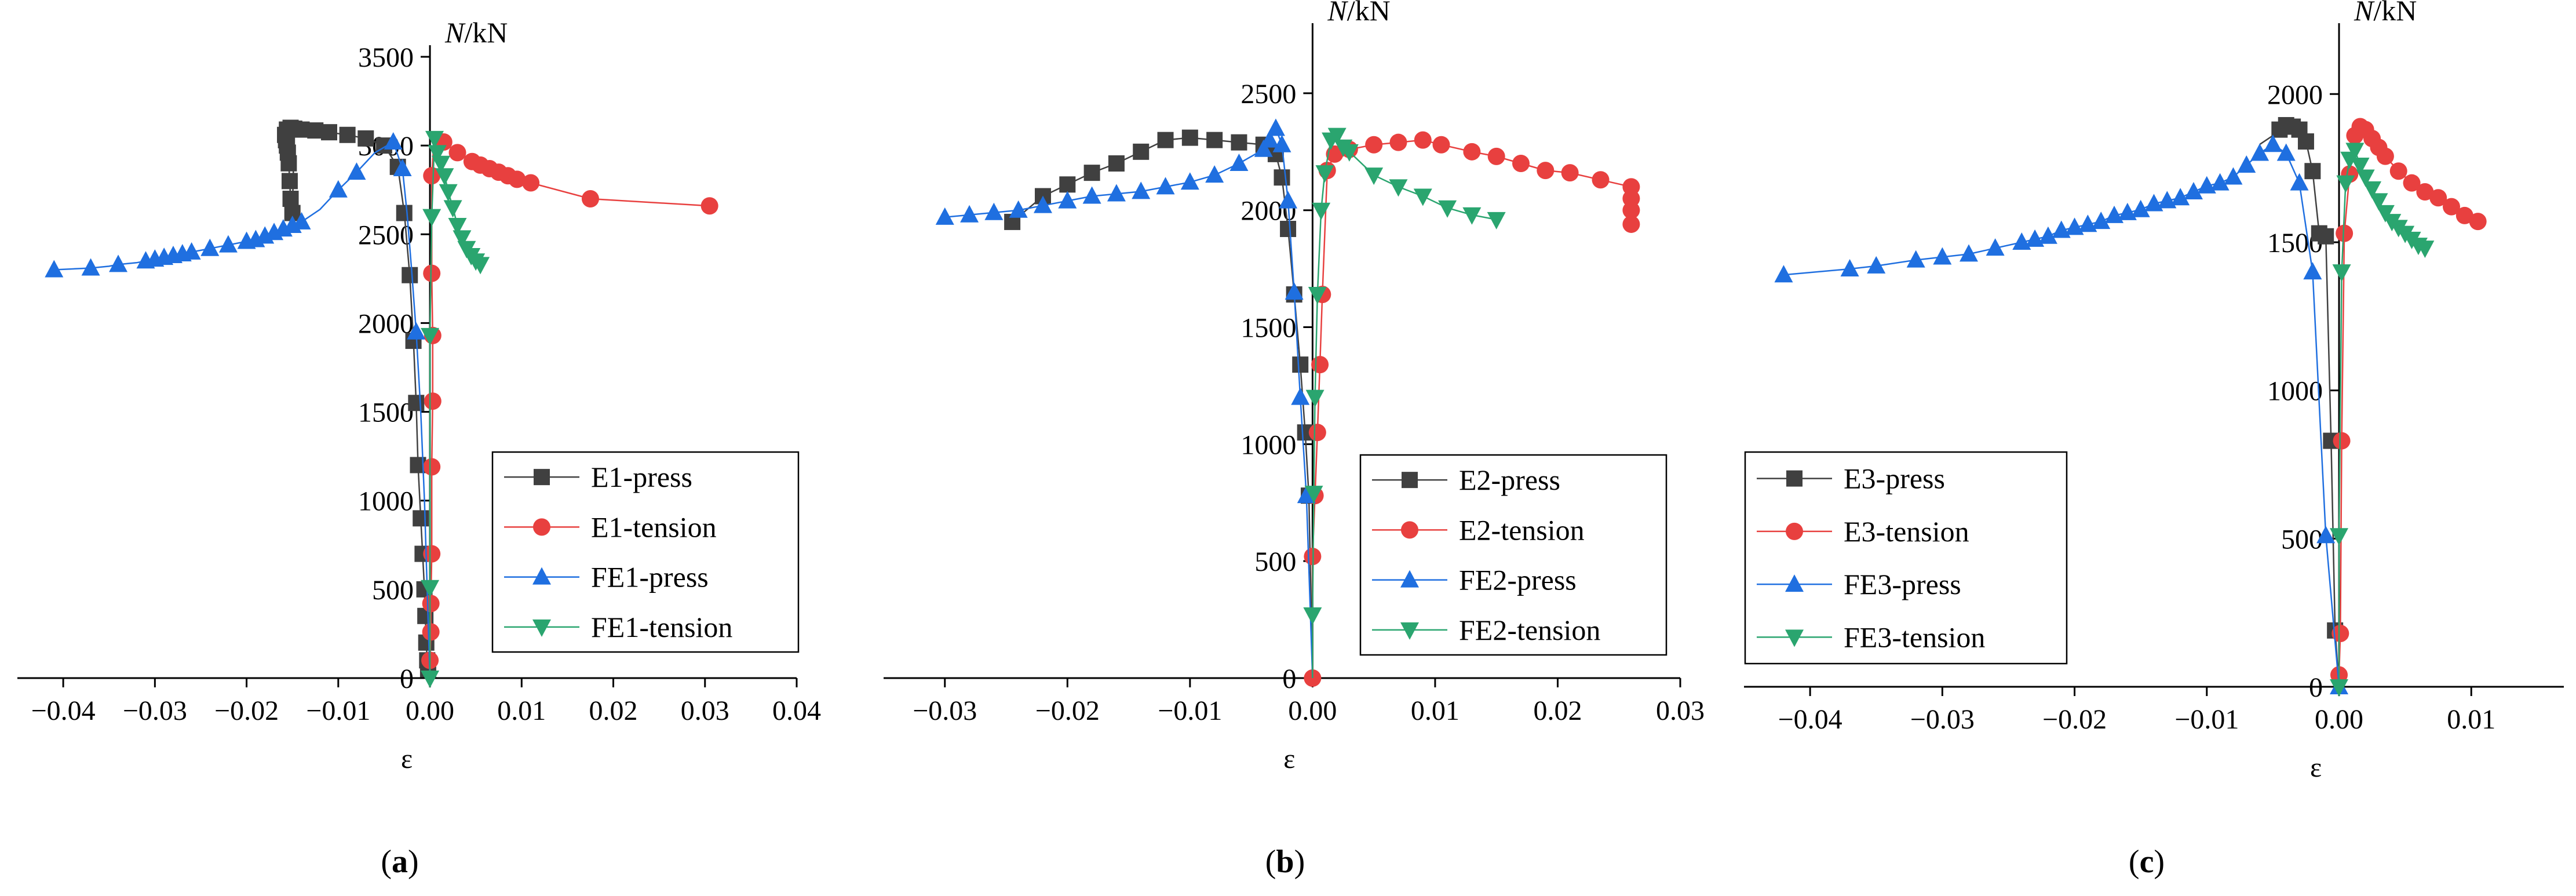 The image size is (2576, 896). What do you see at coordinates (386, 413) in the screenshot?
I see `y-tick-label: 1500` at bounding box center [386, 413].